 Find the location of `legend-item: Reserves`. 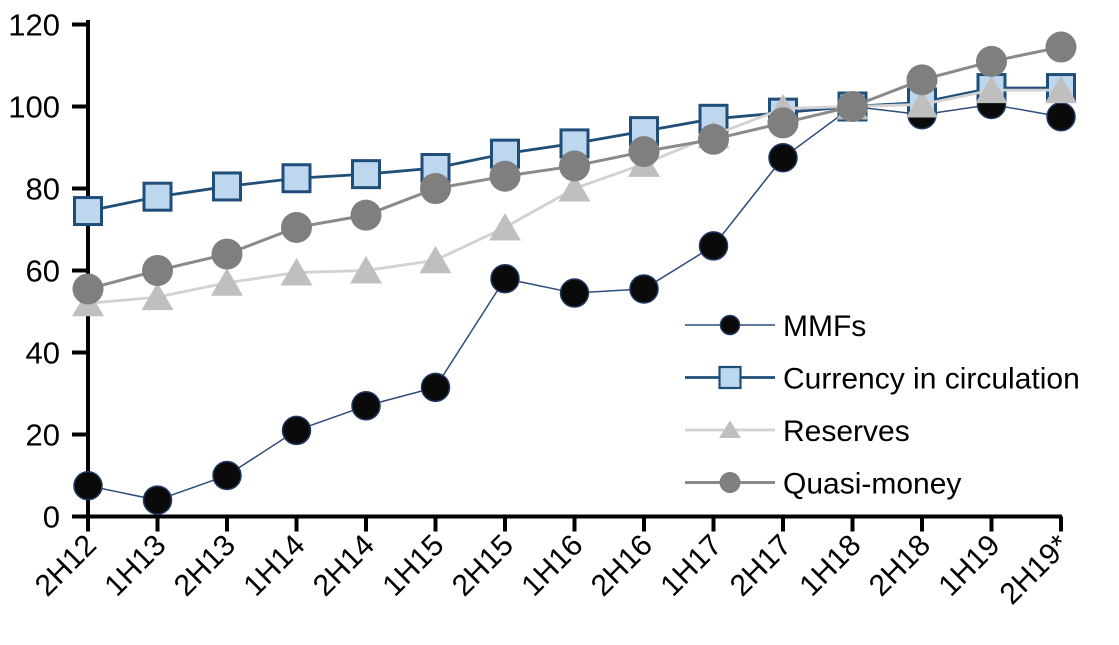

legend-item: Reserves is located at coordinates (797, 431).